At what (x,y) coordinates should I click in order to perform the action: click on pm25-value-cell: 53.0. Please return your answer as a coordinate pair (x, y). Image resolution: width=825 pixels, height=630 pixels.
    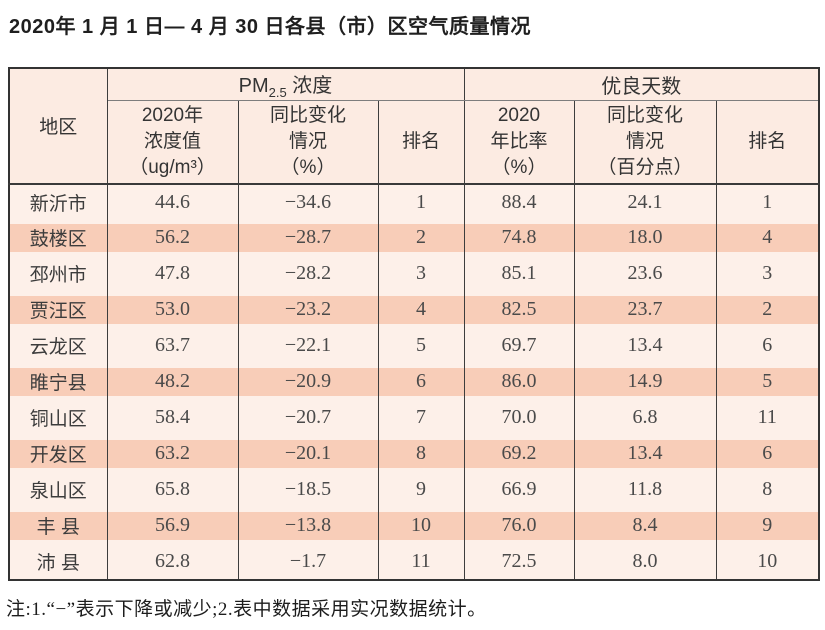
    Looking at the image, I should click on (172, 309).